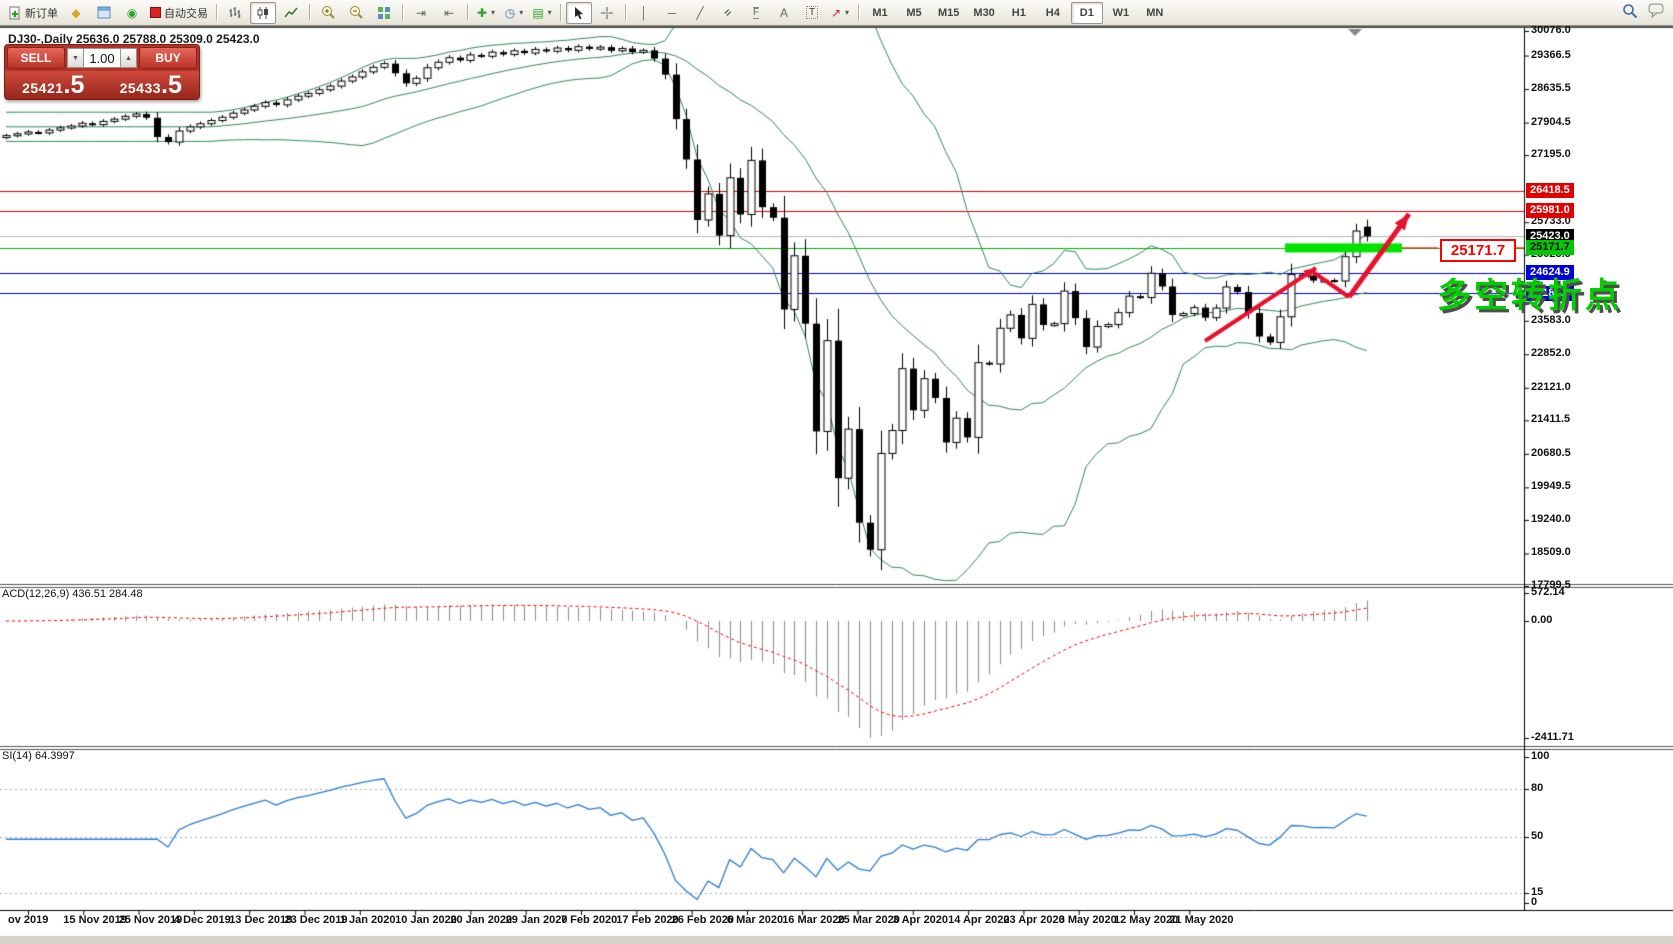  I want to click on auto-trading-label: 自动交易, so click(186, 13).